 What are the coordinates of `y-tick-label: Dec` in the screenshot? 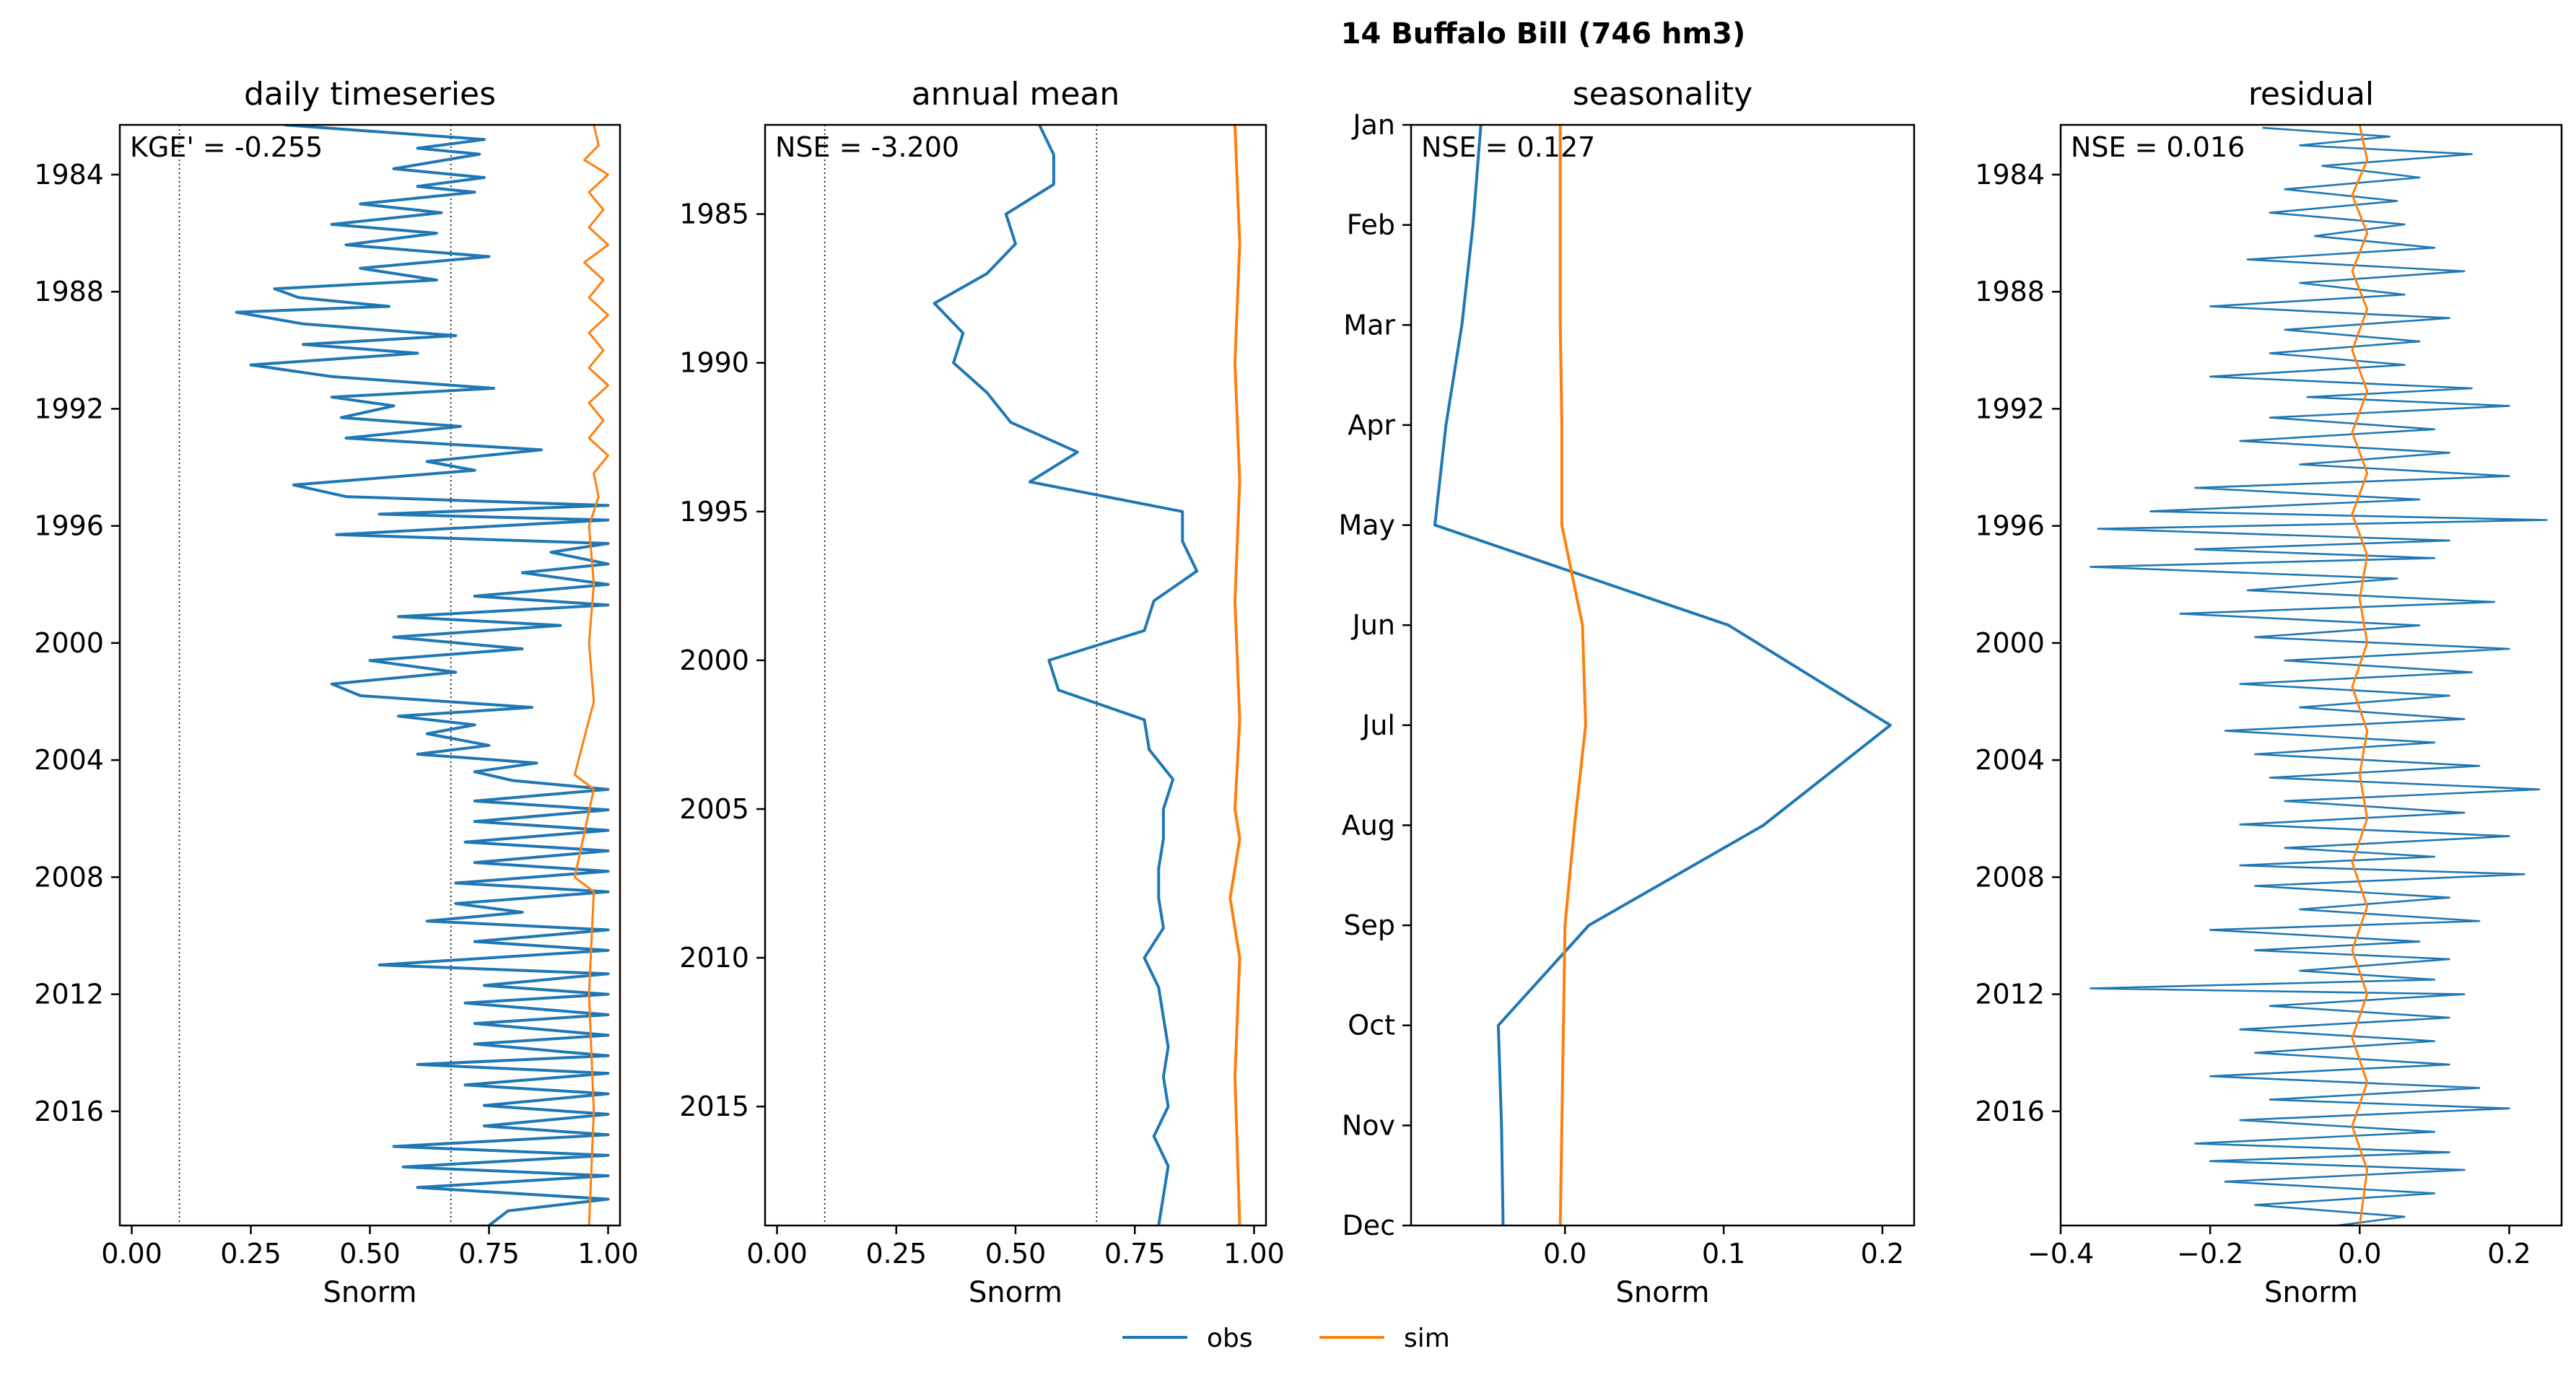 It's located at (1368, 1225).